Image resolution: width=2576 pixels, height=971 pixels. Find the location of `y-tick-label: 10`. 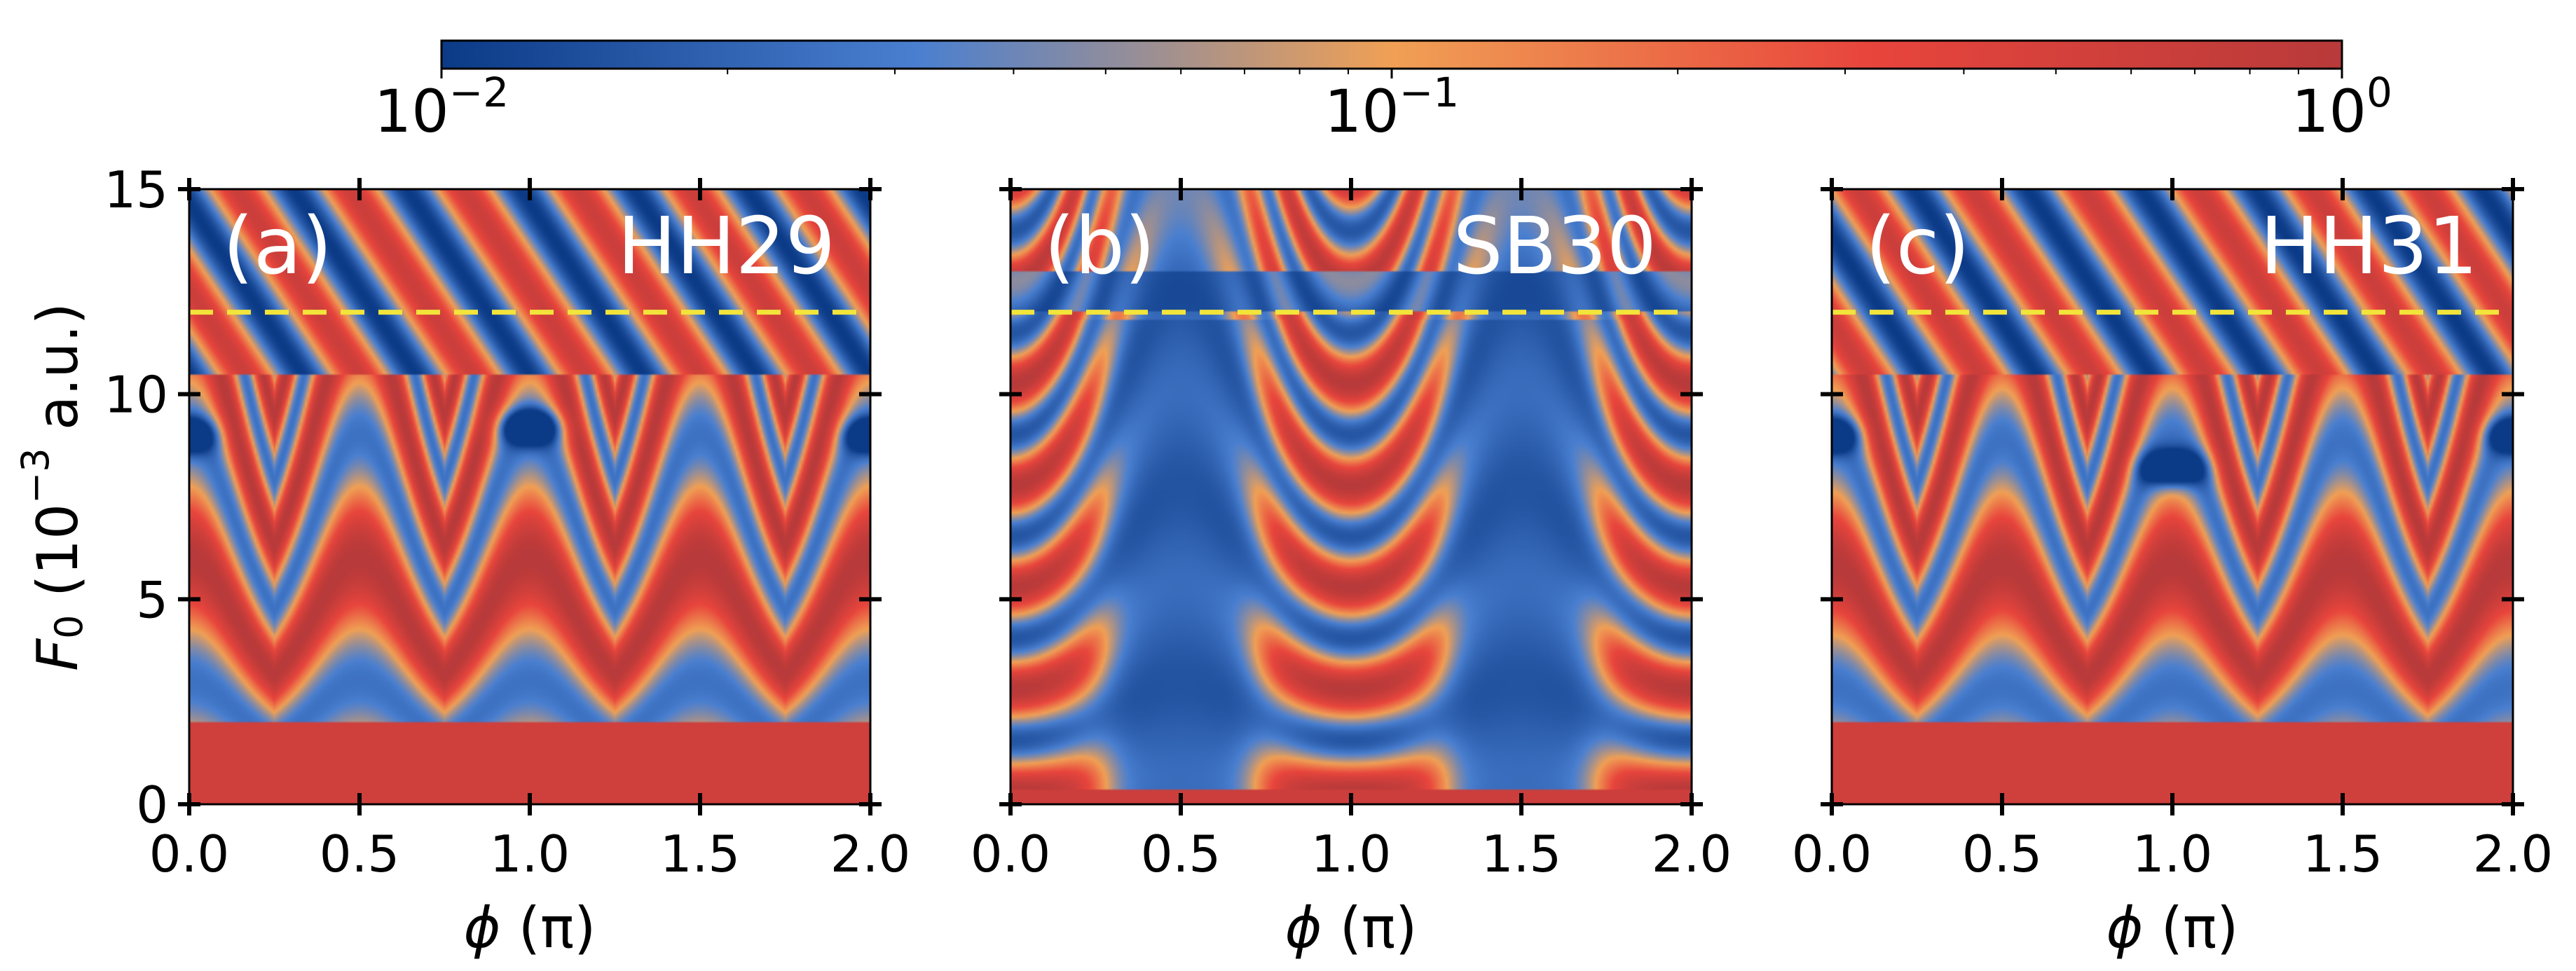

y-tick-label: 10 is located at coordinates (136, 395).